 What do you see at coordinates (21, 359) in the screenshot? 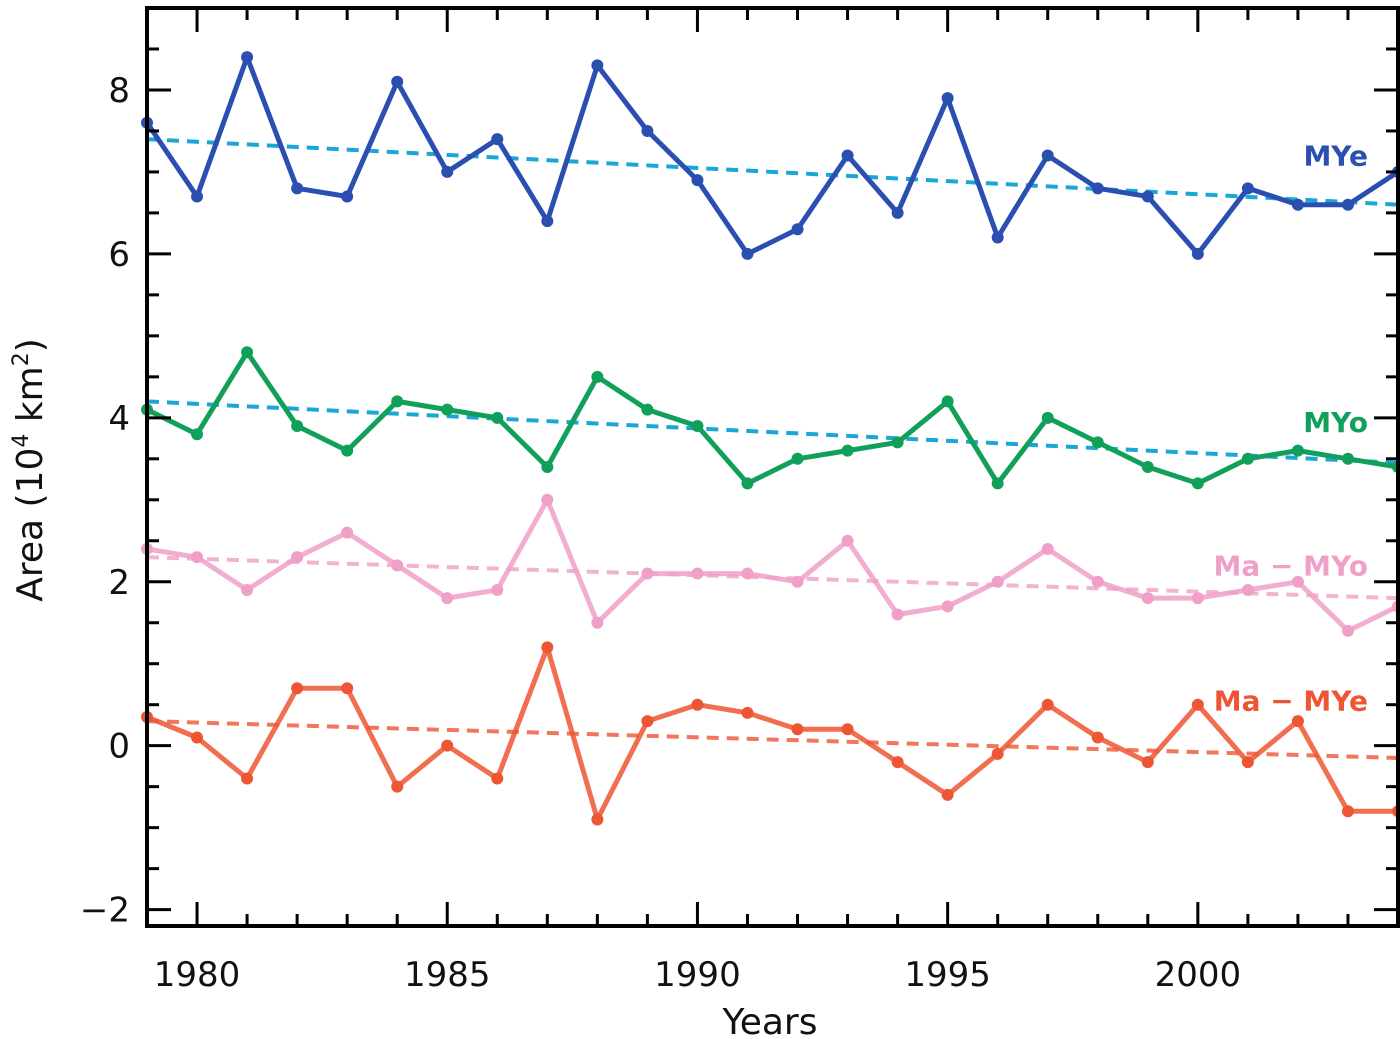
I see `y-axis-label-exp2: 2` at bounding box center [21, 359].